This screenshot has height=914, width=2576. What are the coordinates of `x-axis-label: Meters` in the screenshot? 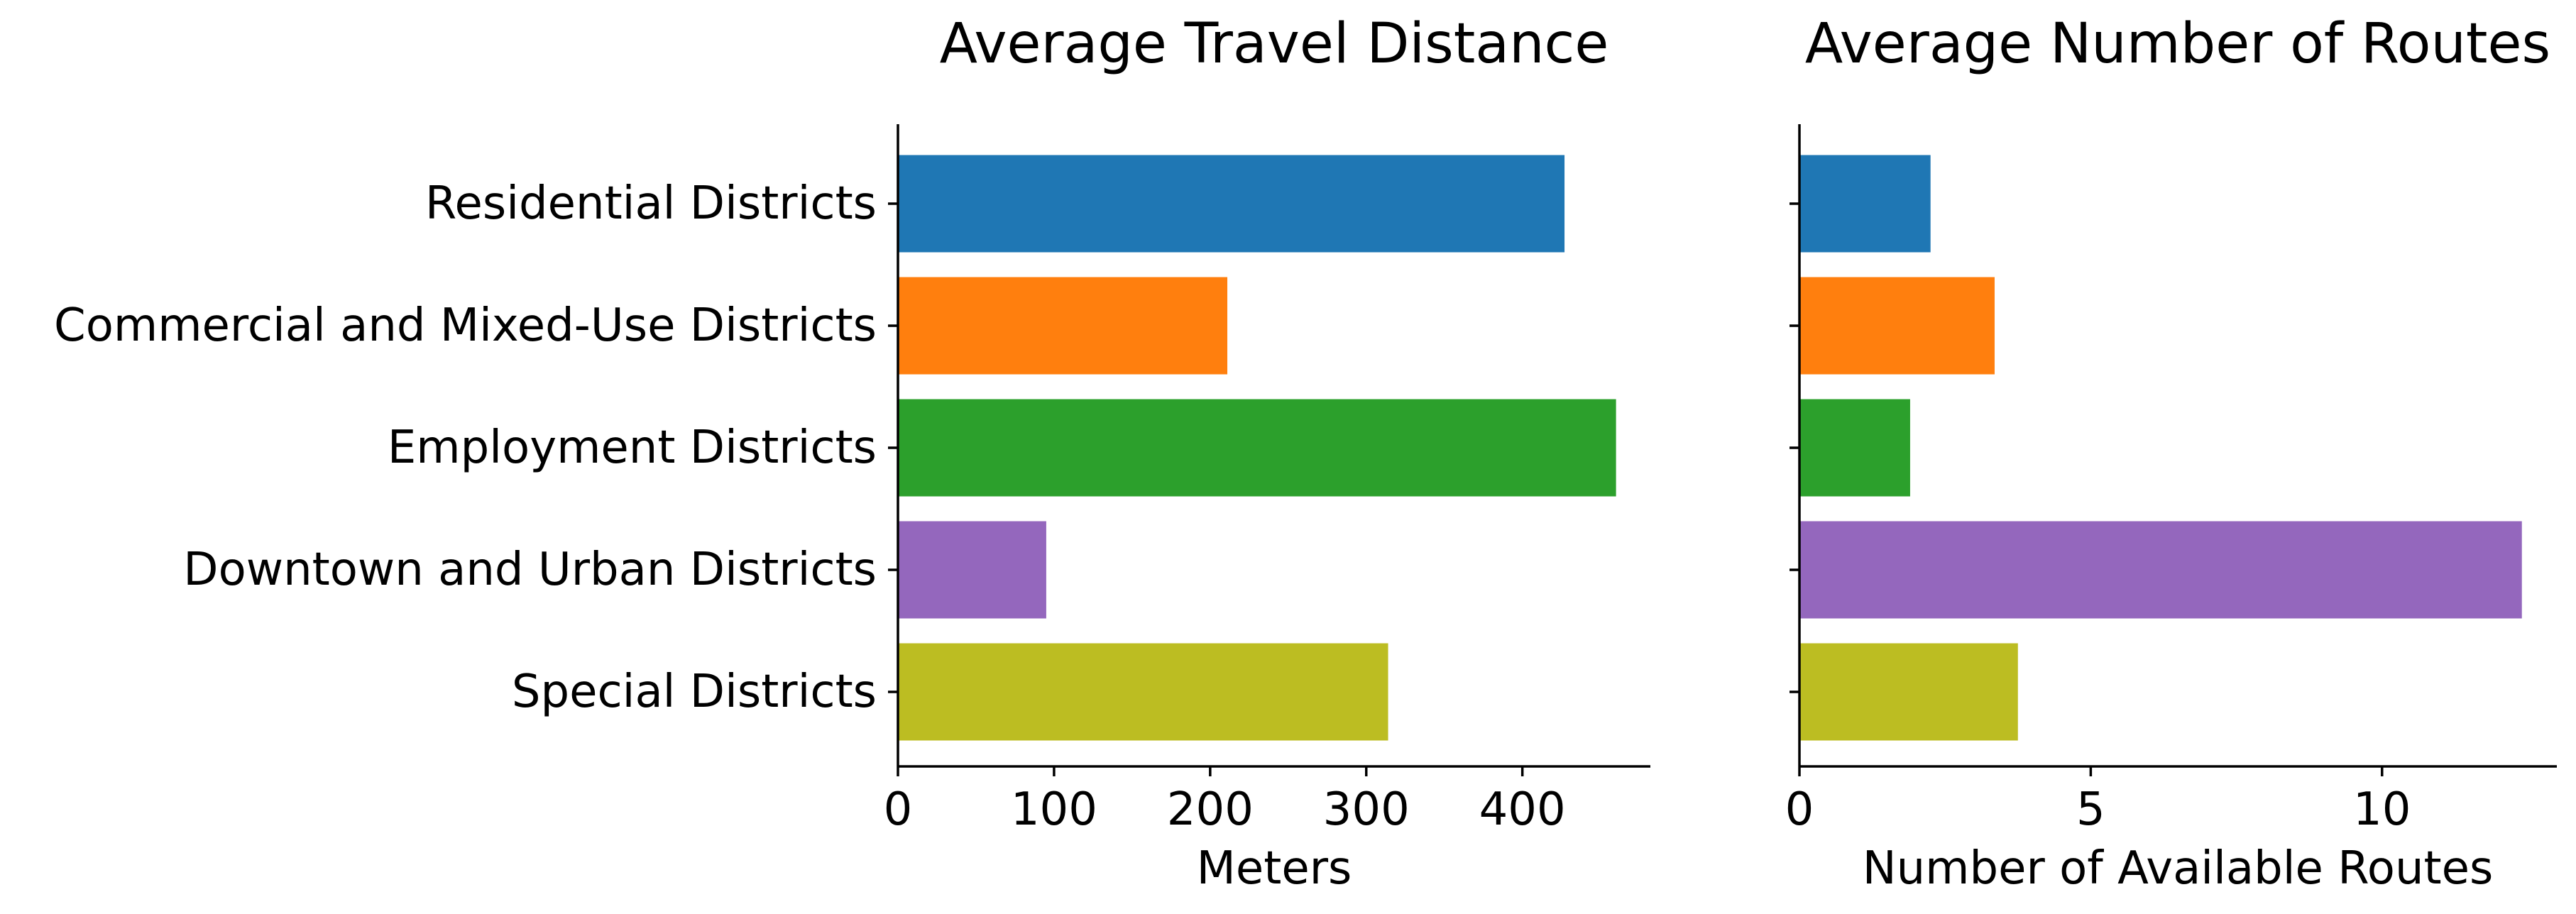 It's located at (1274, 868).